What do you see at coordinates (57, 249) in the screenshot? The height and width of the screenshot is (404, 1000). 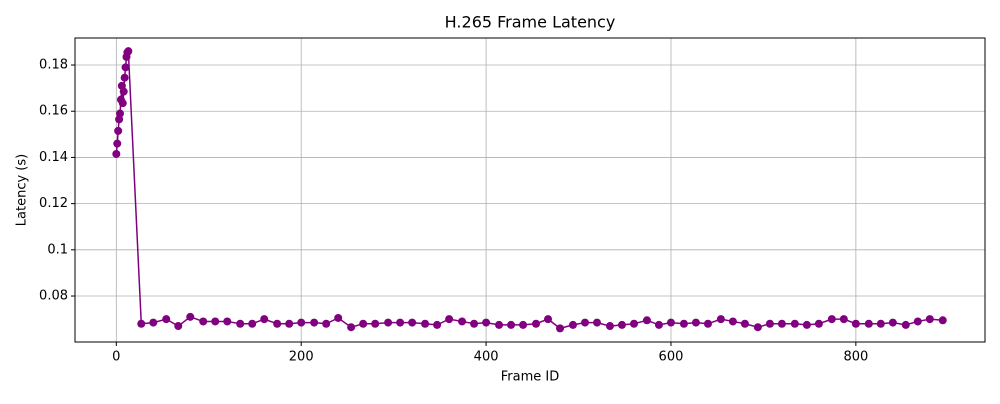 I see `y-tick-label: 0.1` at bounding box center [57, 249].